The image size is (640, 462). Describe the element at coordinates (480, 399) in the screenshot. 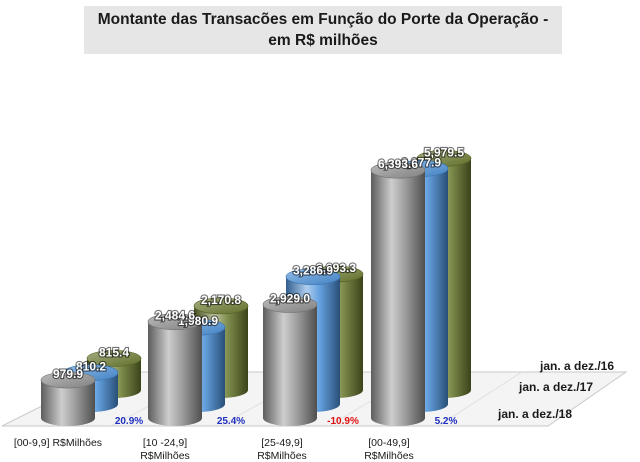

I see `floor-grid-line` at that location.